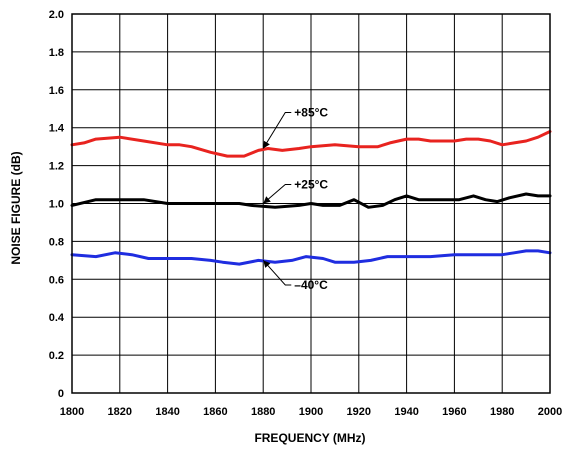 This screenshot has width=569, height=449. I want to click on series-label: +85°C, so click(311, 113).